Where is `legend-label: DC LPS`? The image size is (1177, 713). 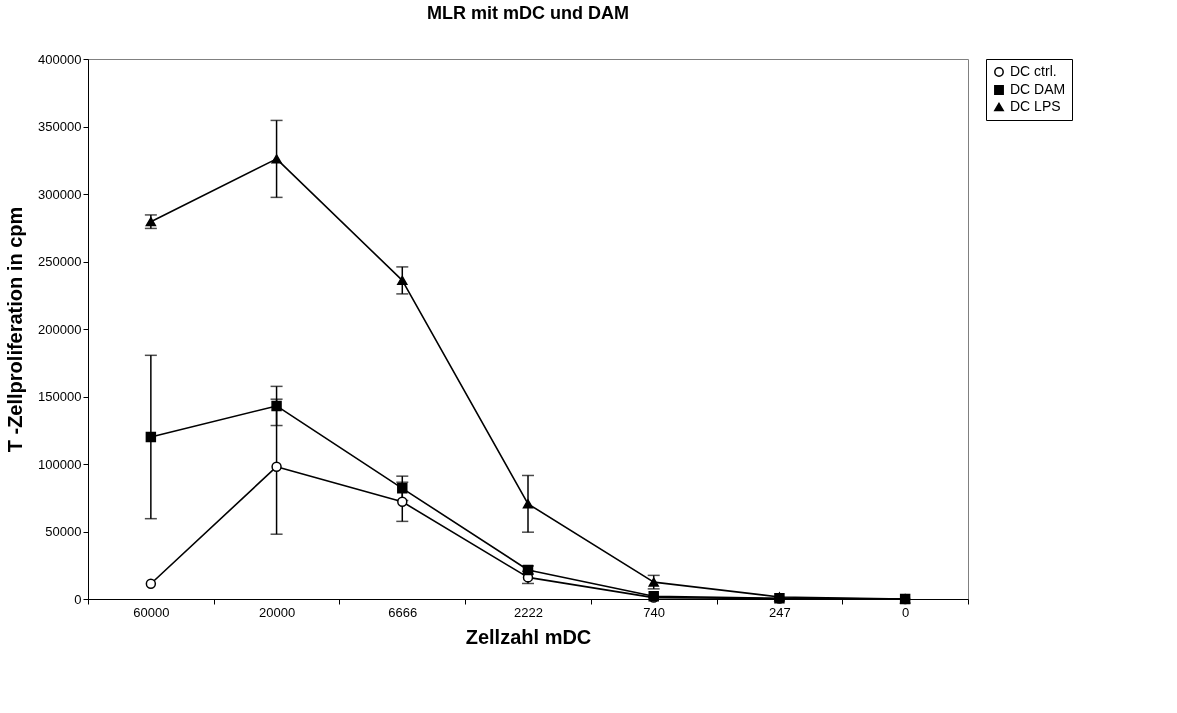 legend-label: DC LPS is located at coordinates (1035, 106).